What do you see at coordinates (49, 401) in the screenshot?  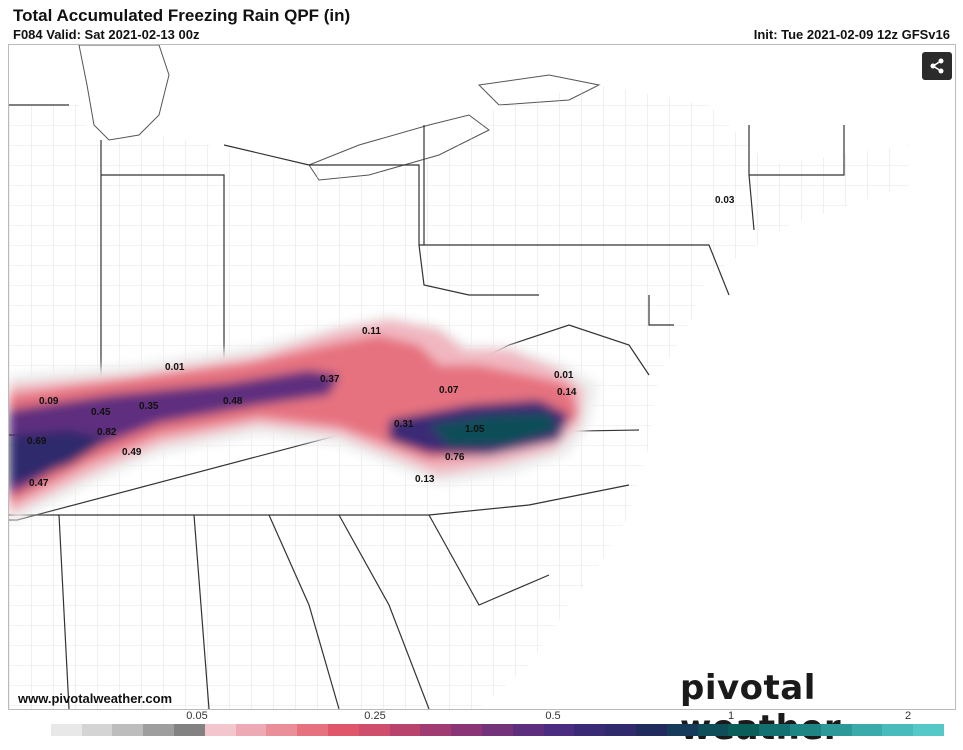 I see `value-label: 0.09` at bounding box center [49, 401].